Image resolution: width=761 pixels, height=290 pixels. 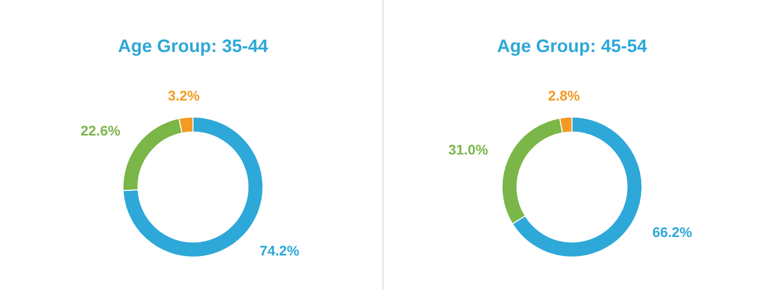 What do you see at coordinates (572, 46) in the screenshot?
I see `chart-title: Age Group: 45-54` at bounding box center [572, 46].